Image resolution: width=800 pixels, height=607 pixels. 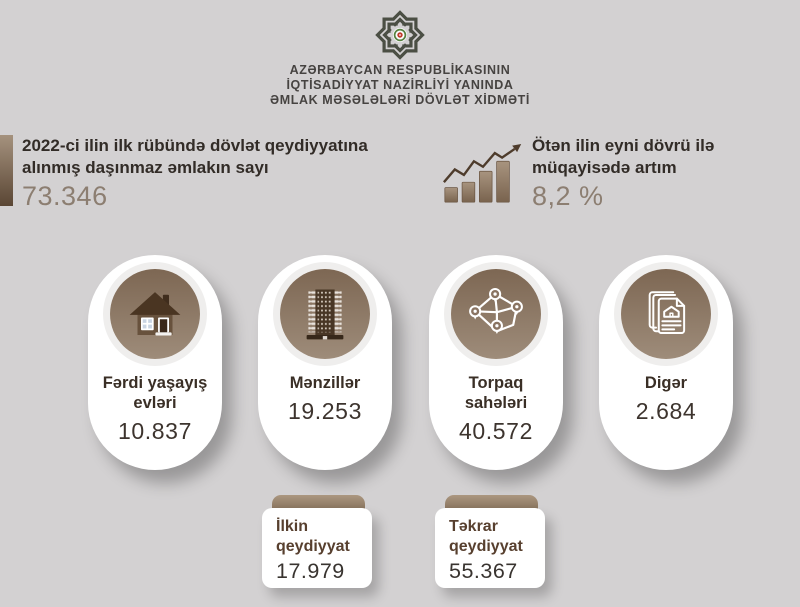 I want to click on card-body: İlkin qeydiyyat 17.979, so click(x=317, y=548).